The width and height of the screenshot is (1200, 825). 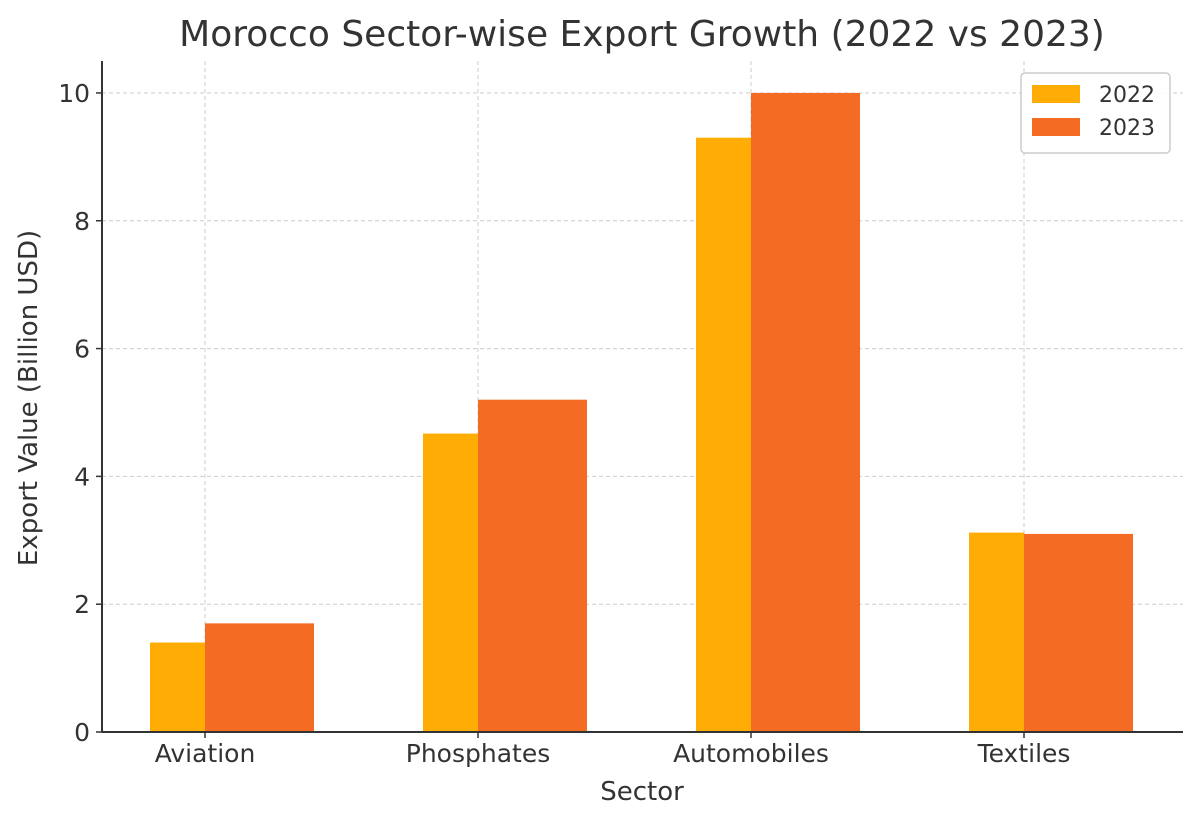 What do you see at coordinates (259, 677) in the screenshot?
I see `bar-2023-aviation` at bounding box center [259, 677].